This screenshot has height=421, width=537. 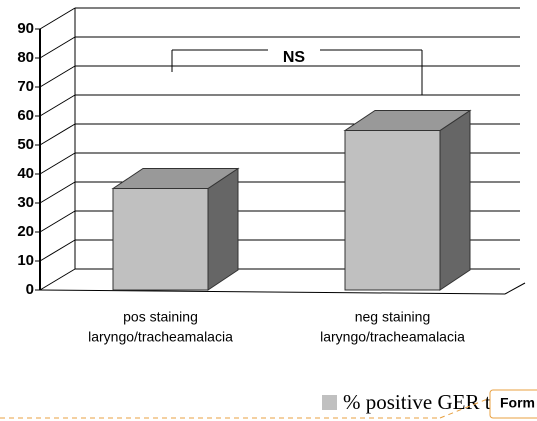 What do you see at coordinates (25, 28) in the screenshot?
I see `y-tick-label: 90` at bounding box center [25, 28].